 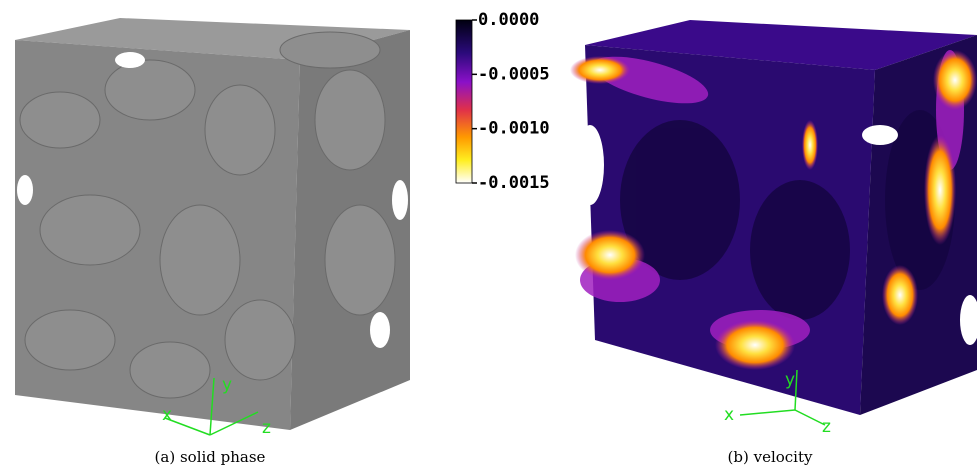 I want to click on colorbar-tick-label: -0.0010, so click(x=514, y=129).